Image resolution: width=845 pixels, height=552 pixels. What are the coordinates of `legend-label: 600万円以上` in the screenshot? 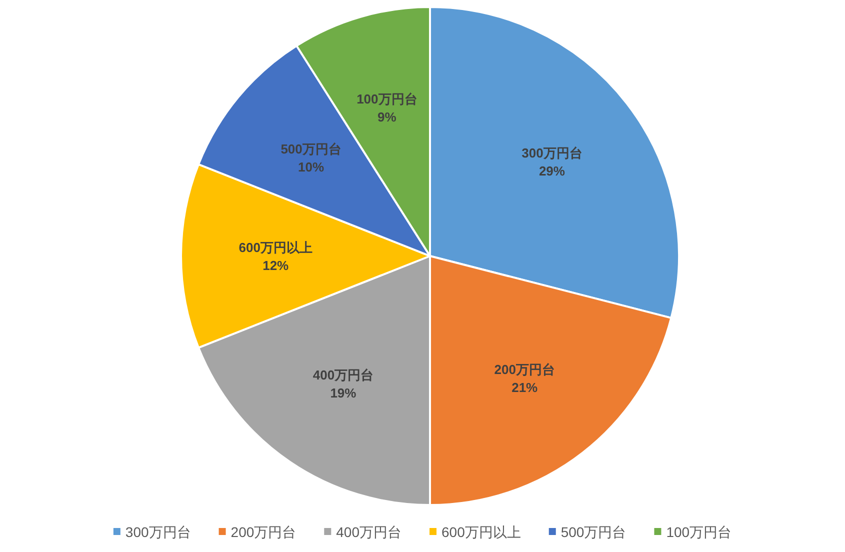 It's located at (481, 532).